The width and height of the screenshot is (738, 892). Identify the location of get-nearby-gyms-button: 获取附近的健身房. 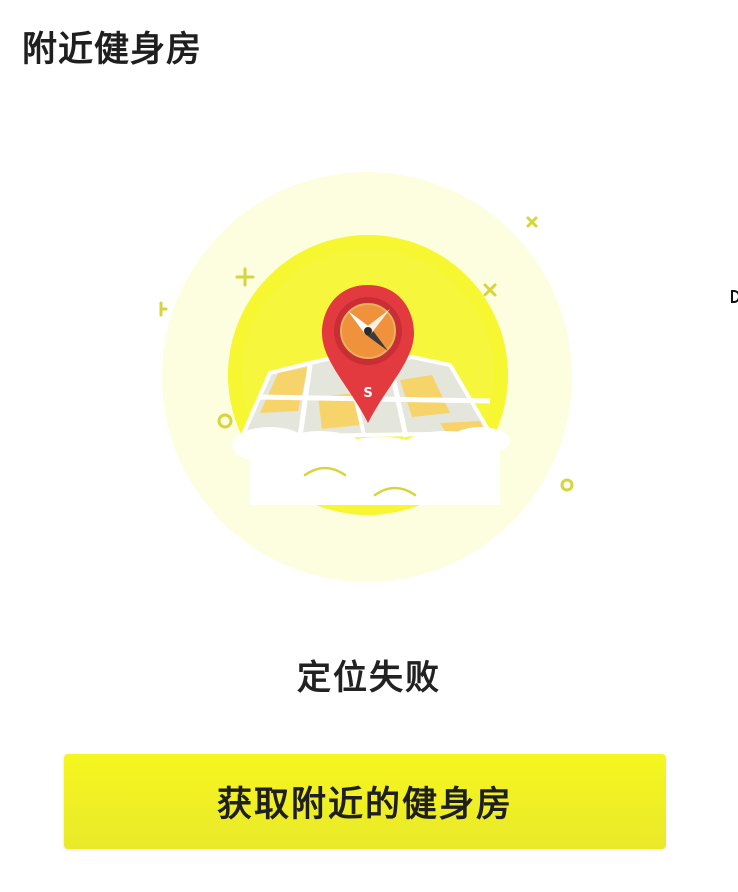
(365, 801).